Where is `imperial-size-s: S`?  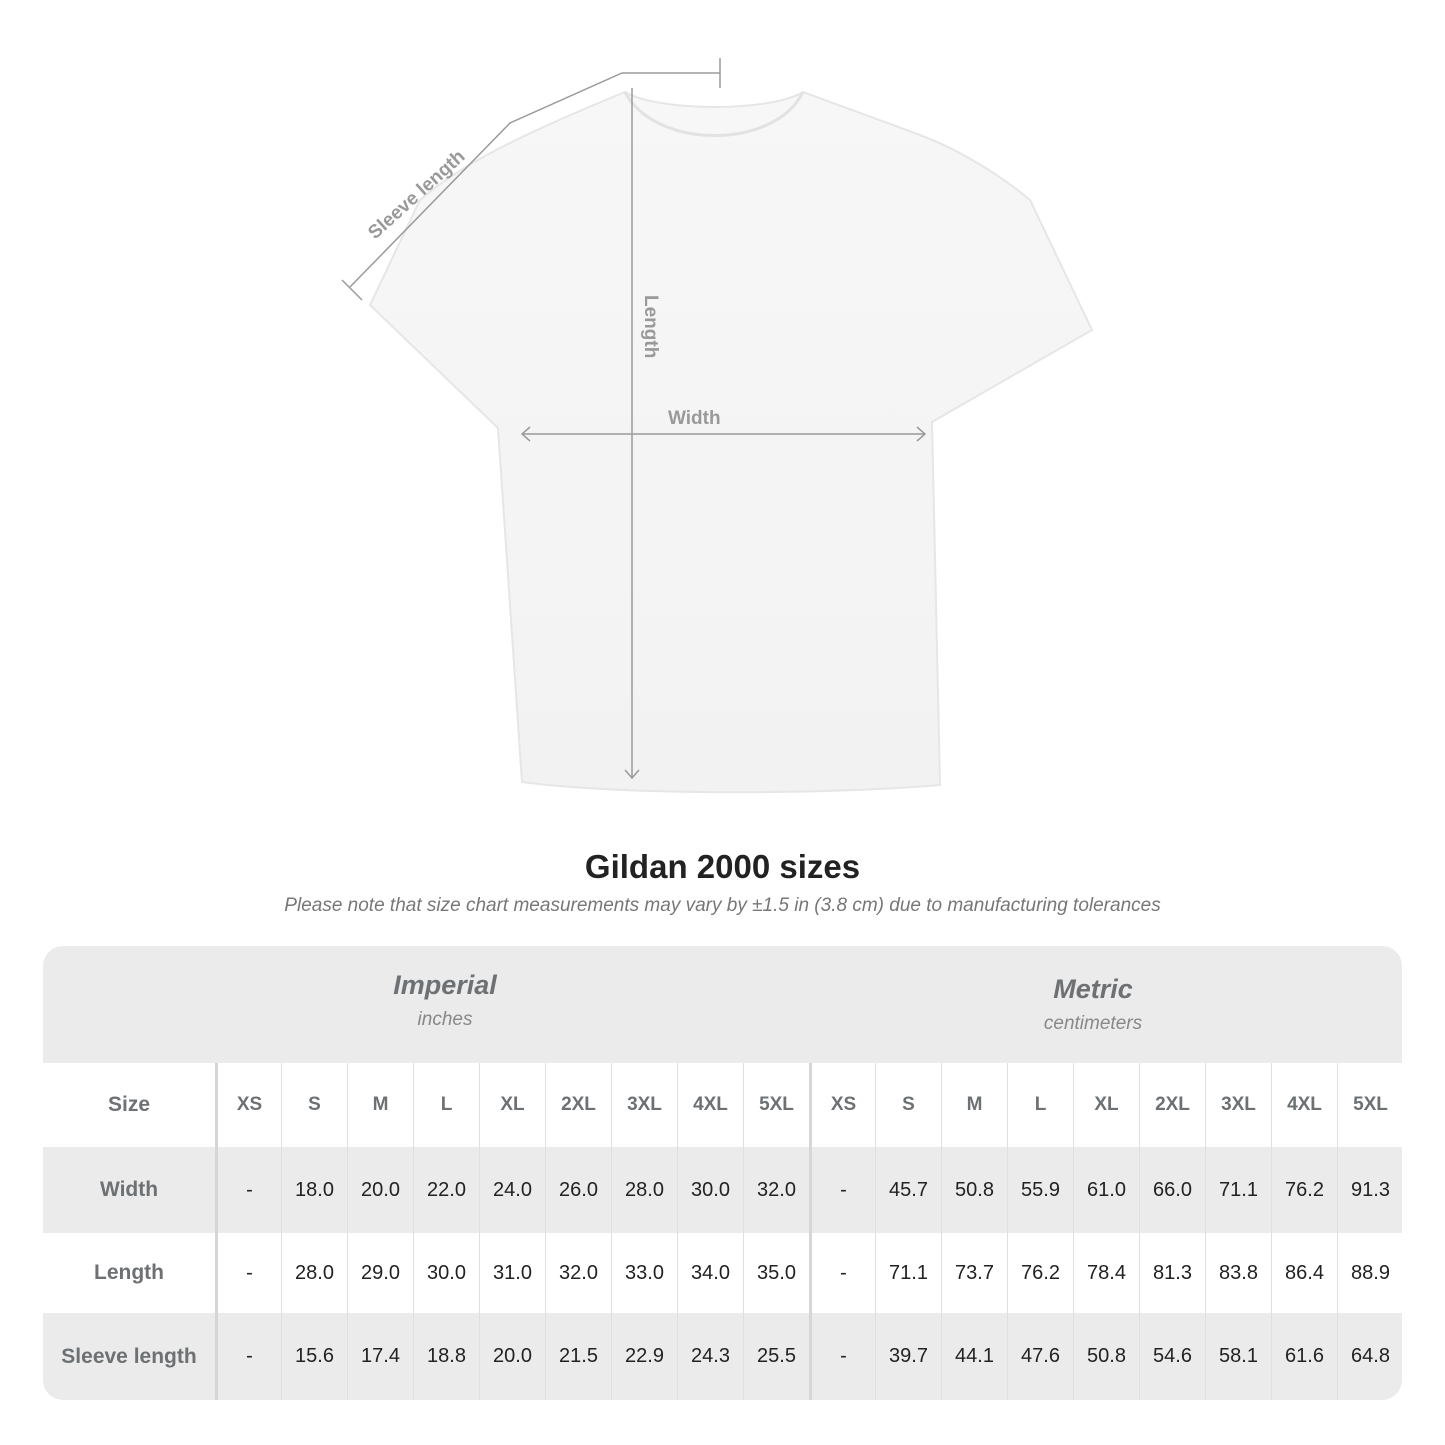 imperial-size-s: S is located at coordinates (314, 1105).